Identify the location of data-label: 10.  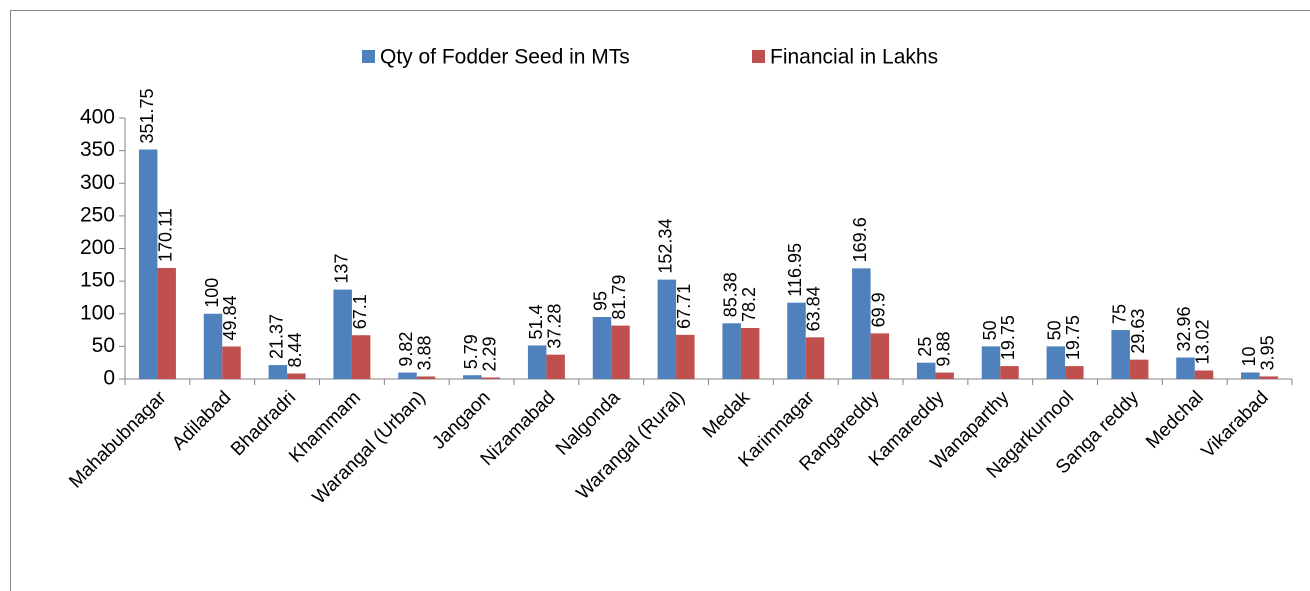
(1249, 356).